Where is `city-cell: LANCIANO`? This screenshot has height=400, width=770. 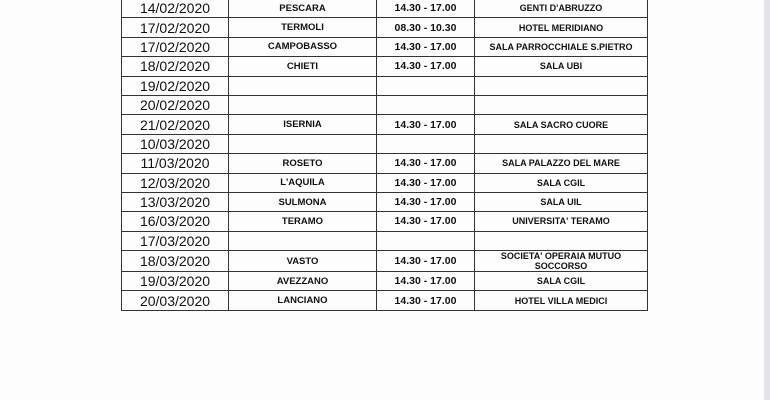 city-cell: LANCIANO is located at coordinates (302, 300).